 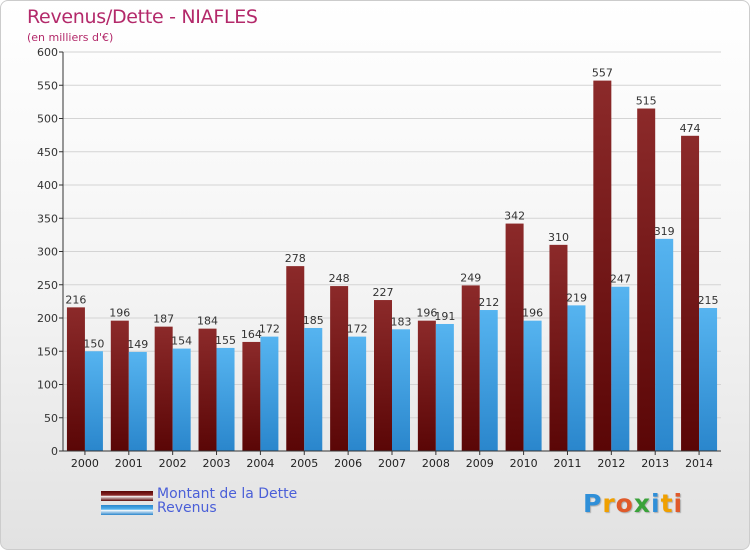 I want to click on data-label: 474, so click(x=690, y=128).